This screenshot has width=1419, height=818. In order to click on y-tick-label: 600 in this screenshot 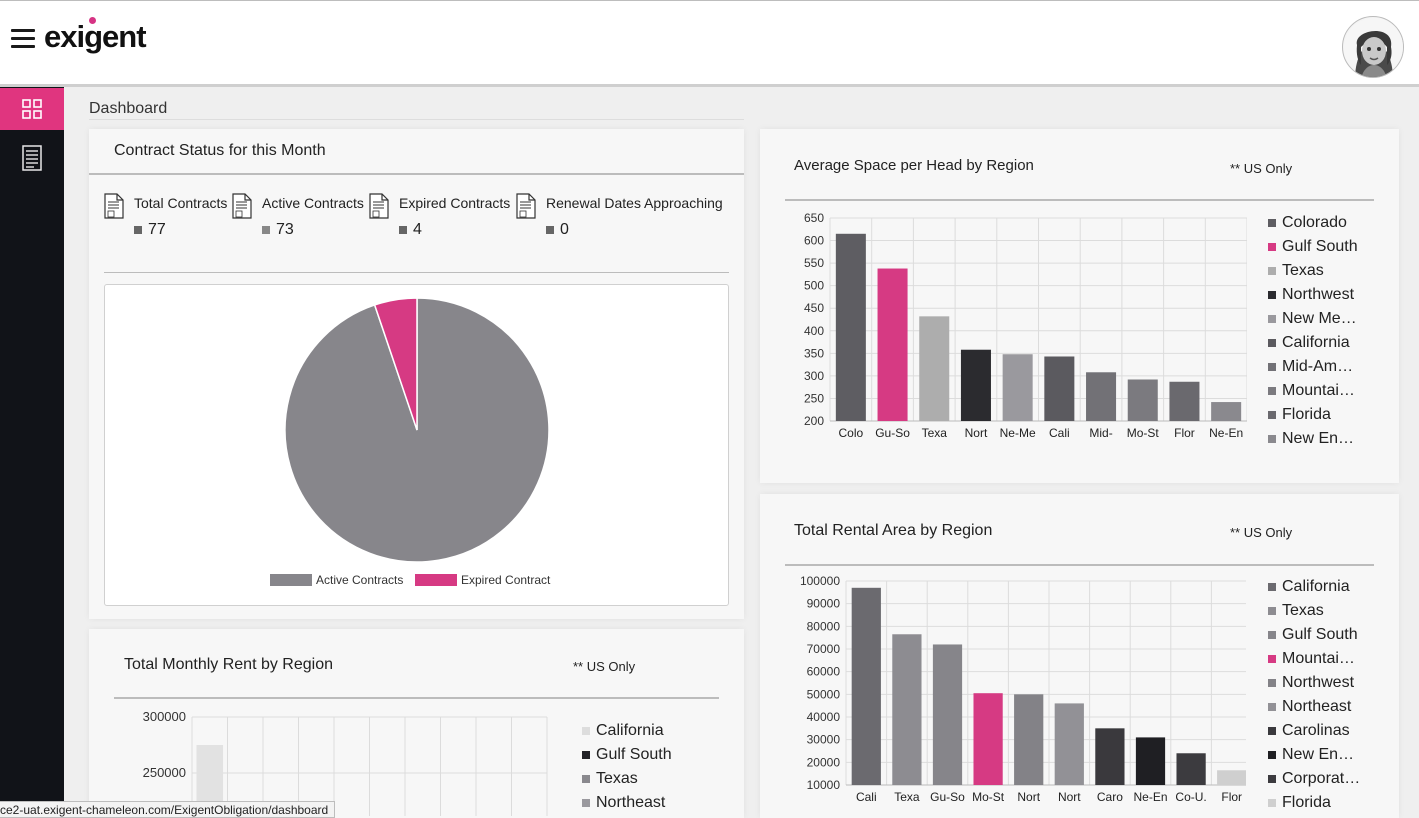, I will do `click(814, 241)`.